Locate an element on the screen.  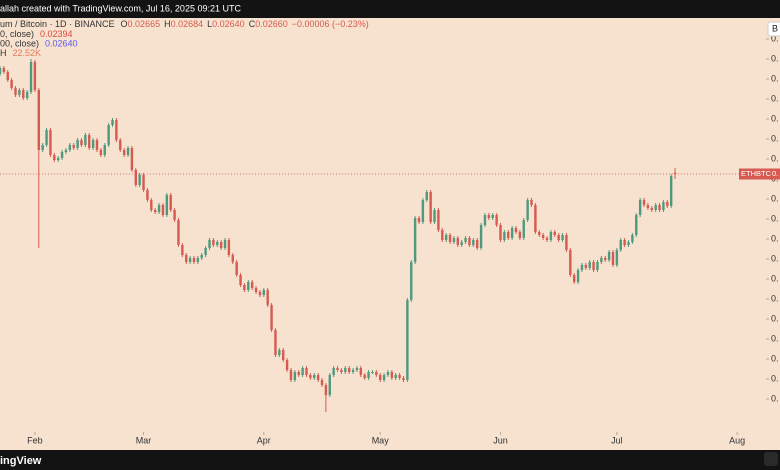
corner-icon is located at coordinates (771, 459).